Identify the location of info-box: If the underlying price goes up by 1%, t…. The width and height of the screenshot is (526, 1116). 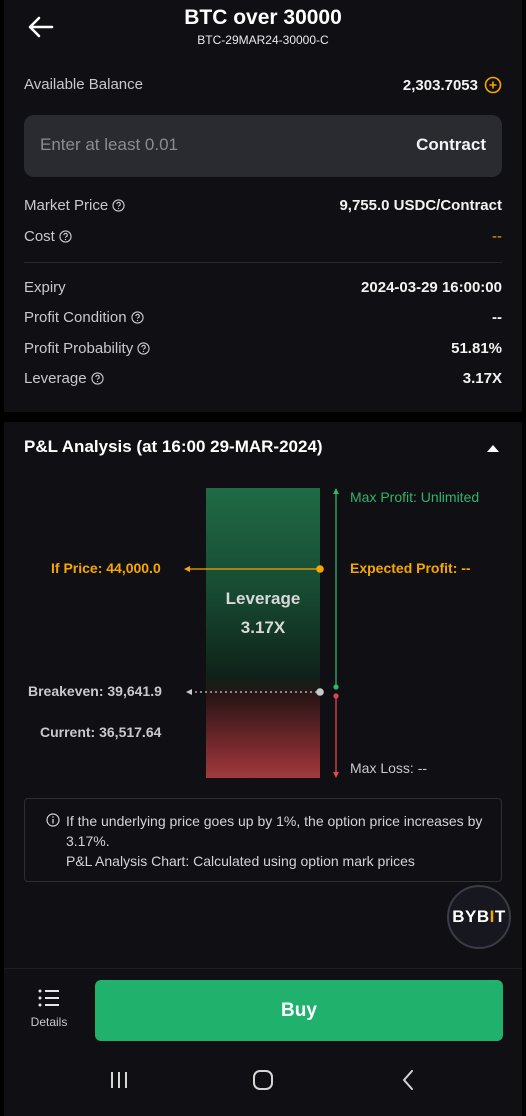
(263, 840).